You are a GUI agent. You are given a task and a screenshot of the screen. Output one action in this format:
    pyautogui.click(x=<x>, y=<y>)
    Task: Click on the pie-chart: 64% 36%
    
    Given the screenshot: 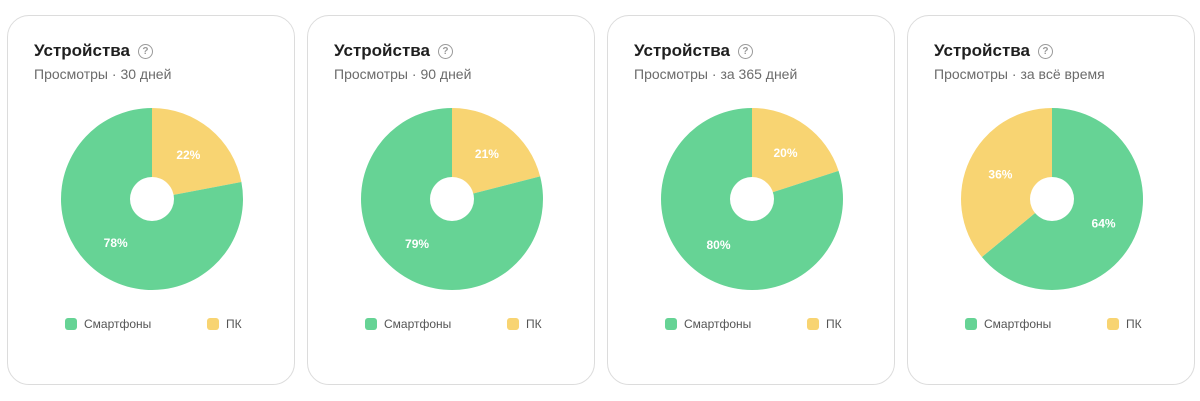 What is the action you would take?
    pyautogui.click(x=1052, y=199)
    